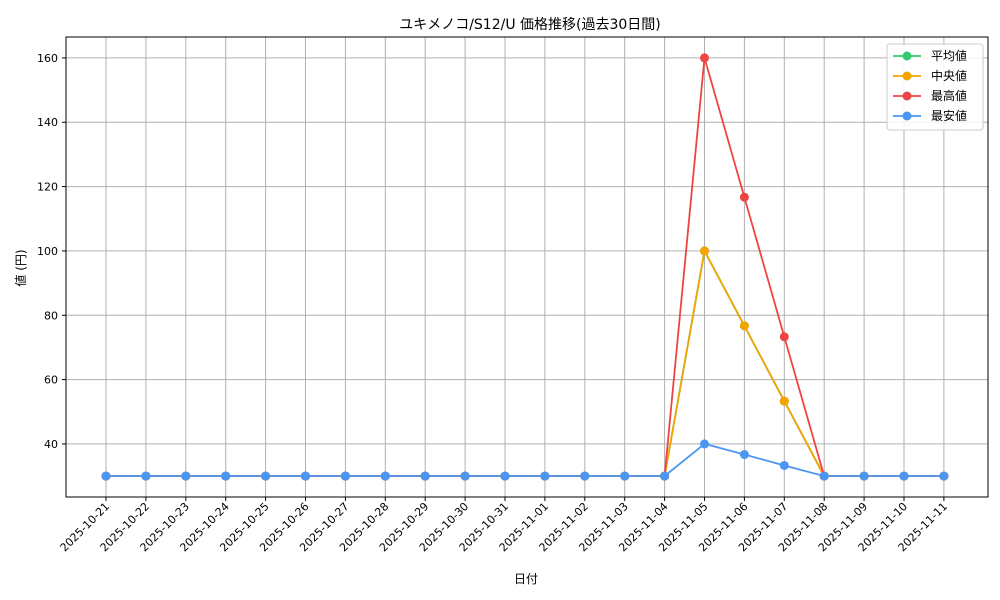 The height and width of the screenshot is (600, 1000). What do you see at coordinates (47, 187) in the screenshot?
I see `y-tick-label: 120` at bounding box center [47, 187].